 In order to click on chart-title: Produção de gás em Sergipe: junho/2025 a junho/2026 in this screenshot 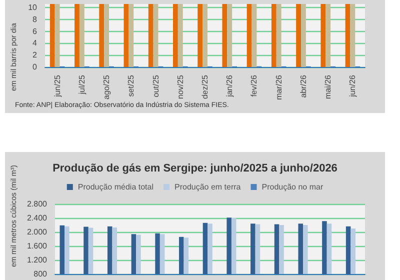, I will do `click(195, 168)`.